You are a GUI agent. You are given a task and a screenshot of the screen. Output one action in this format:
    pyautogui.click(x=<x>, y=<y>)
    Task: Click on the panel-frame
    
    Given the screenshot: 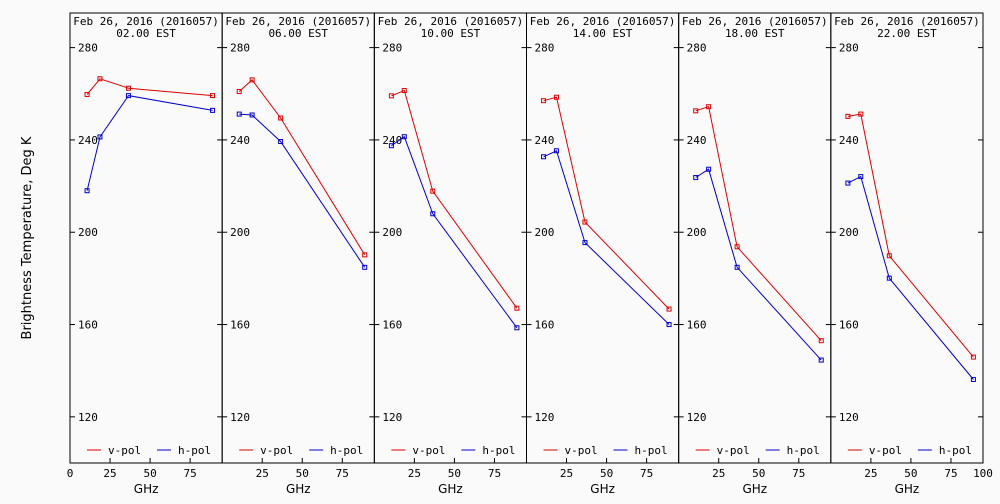 What is the action you would take?
    pyautogui.click(x=907, y=238)
    